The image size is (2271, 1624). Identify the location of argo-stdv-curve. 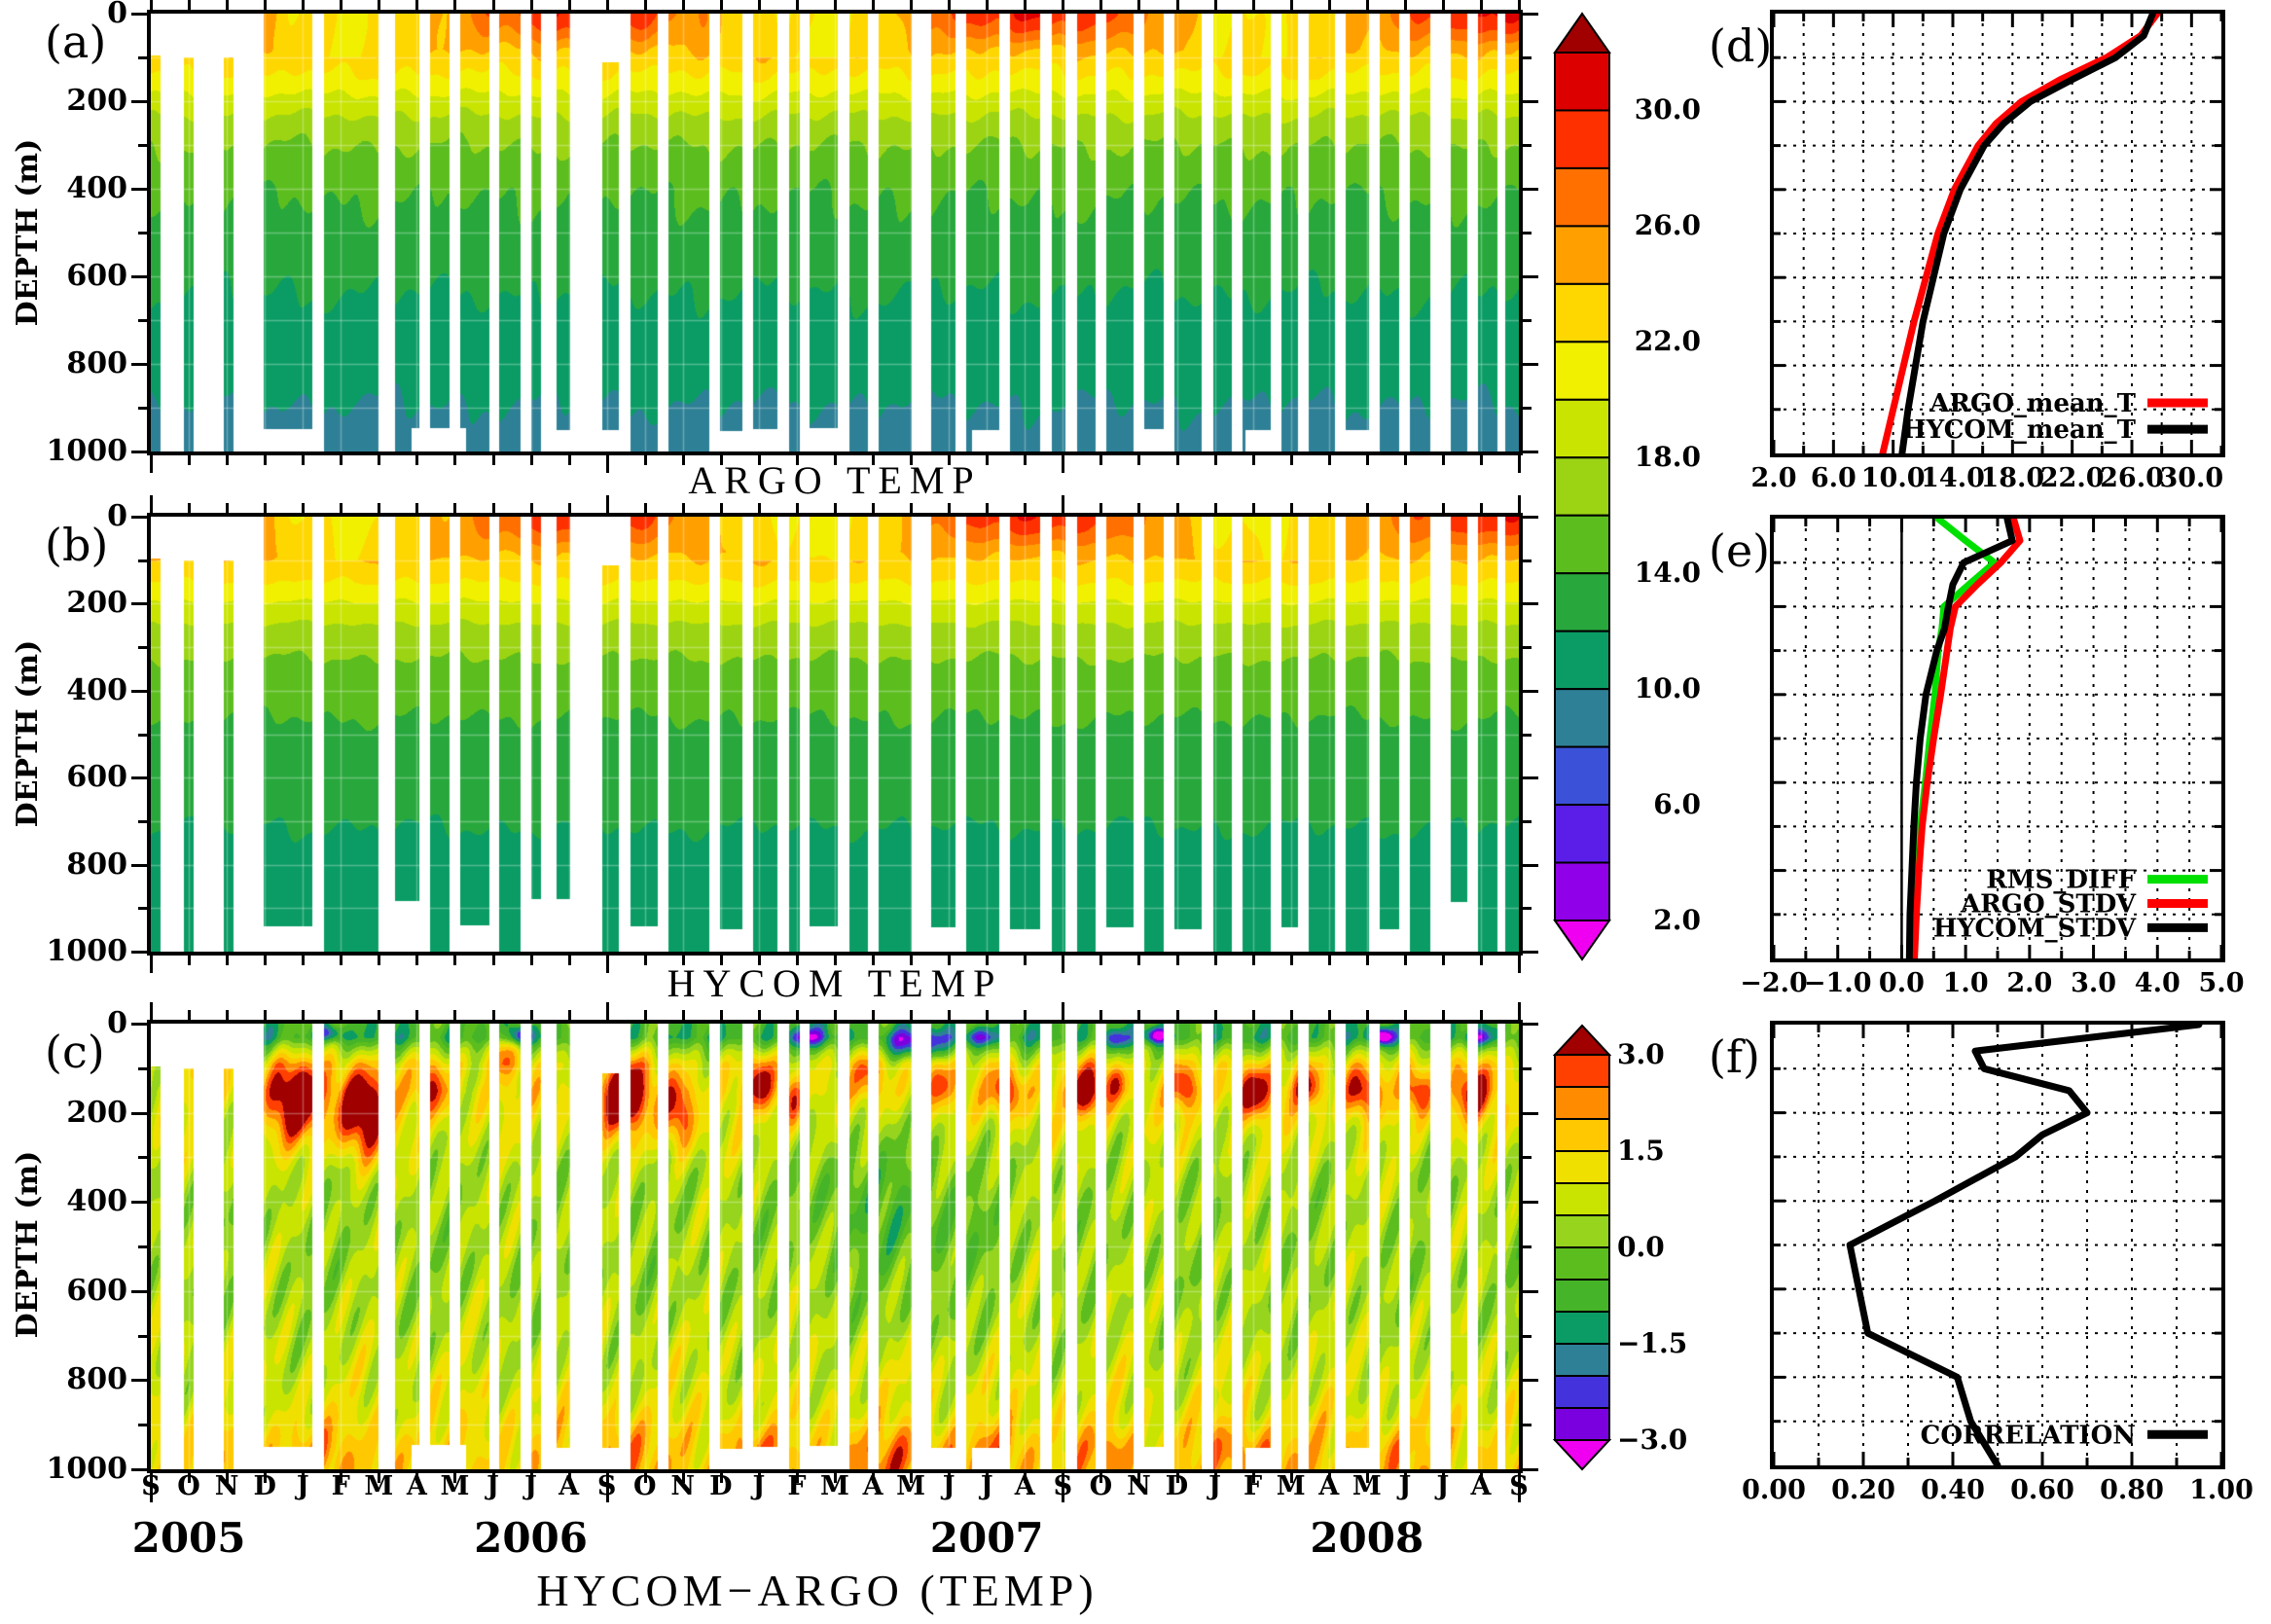
(1967, 738).